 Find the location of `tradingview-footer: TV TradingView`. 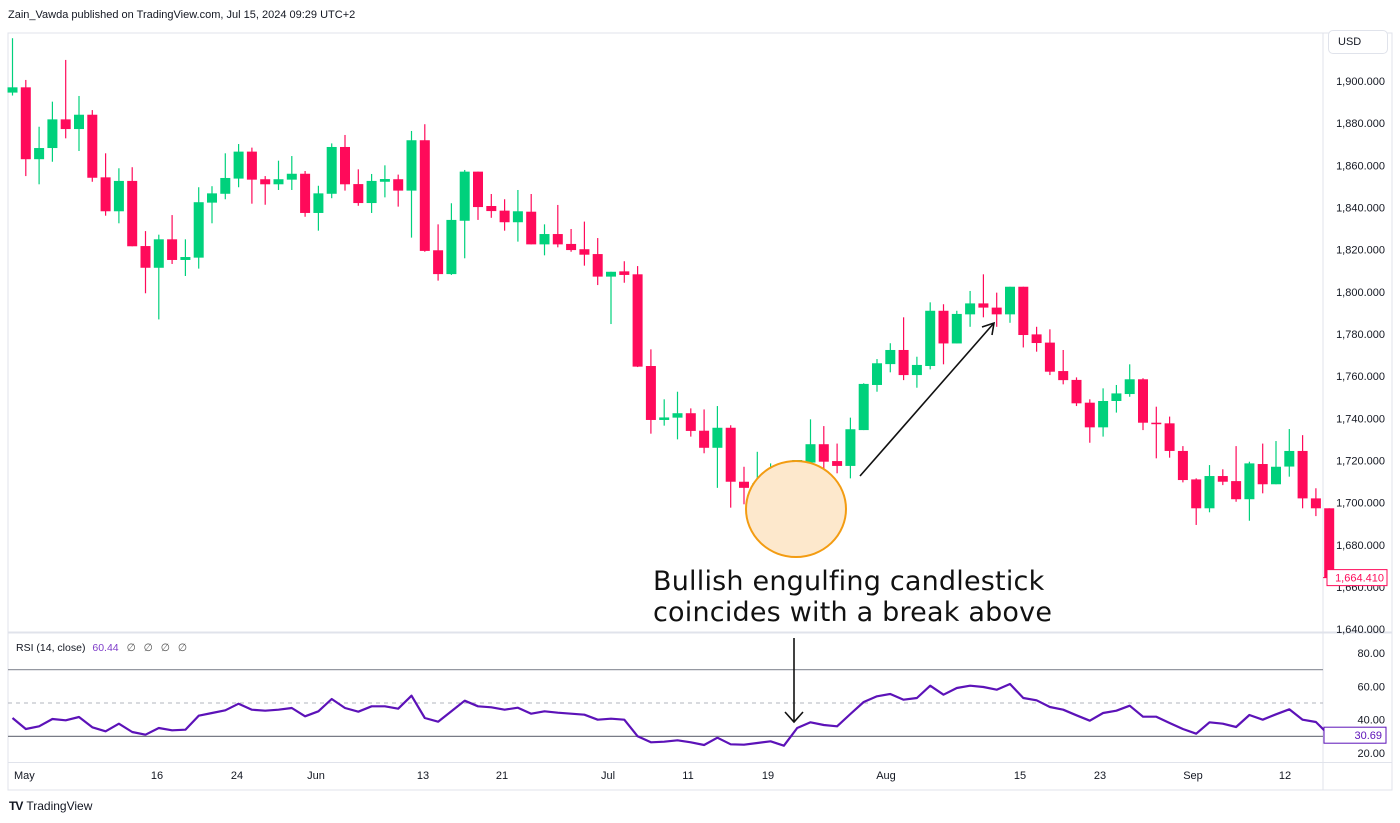

tradingview-footer: TV TradingView is located at coordinates (50, 806).